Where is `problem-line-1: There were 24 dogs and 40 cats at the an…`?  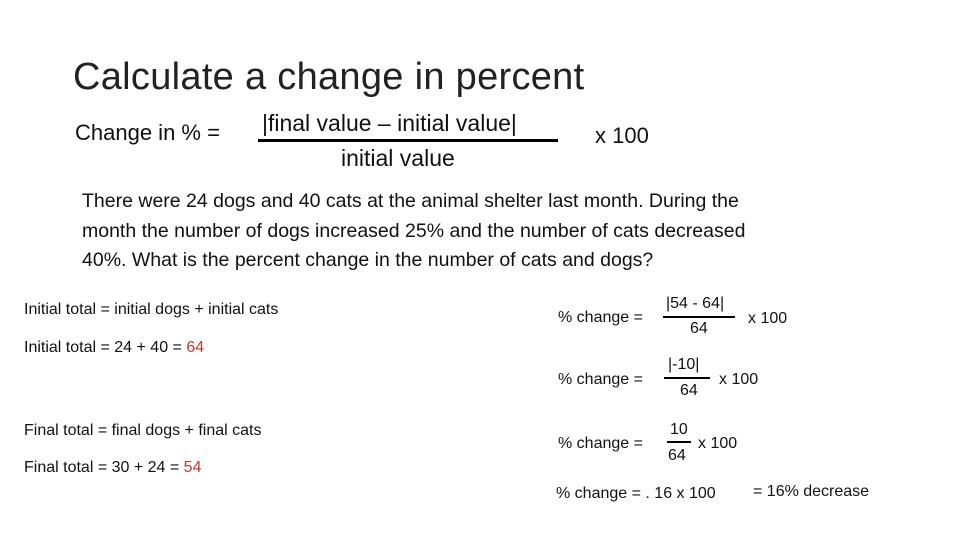 problem-line-1: There were 24 dogs and 40 cats at the an… is located at coordinates (410, 201).